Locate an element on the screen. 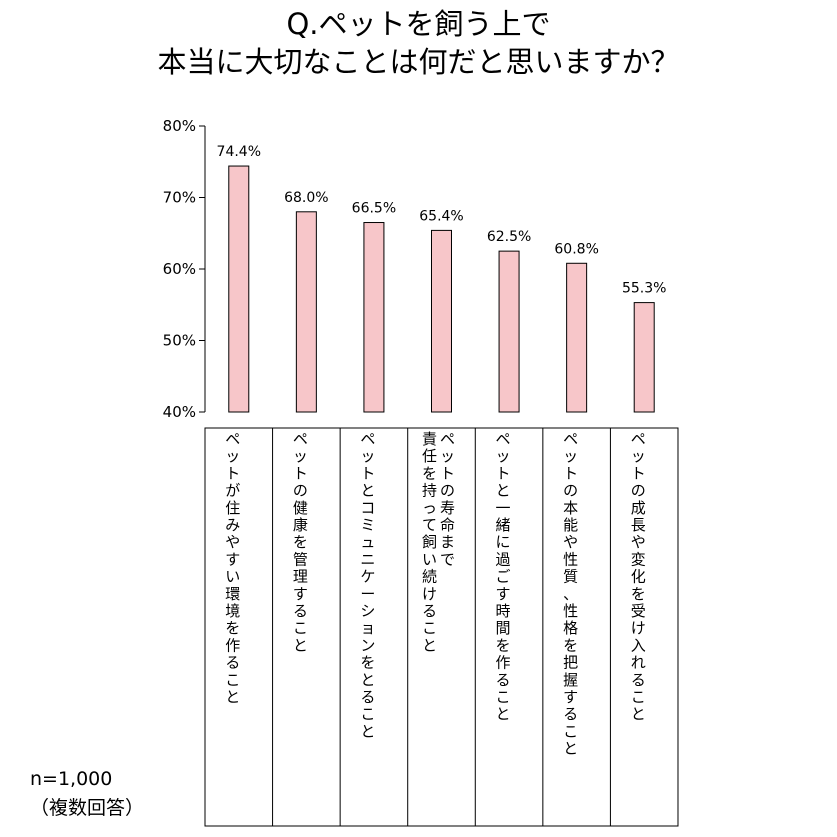  y-tick-label: 60% is located at coordinates (179, 269).